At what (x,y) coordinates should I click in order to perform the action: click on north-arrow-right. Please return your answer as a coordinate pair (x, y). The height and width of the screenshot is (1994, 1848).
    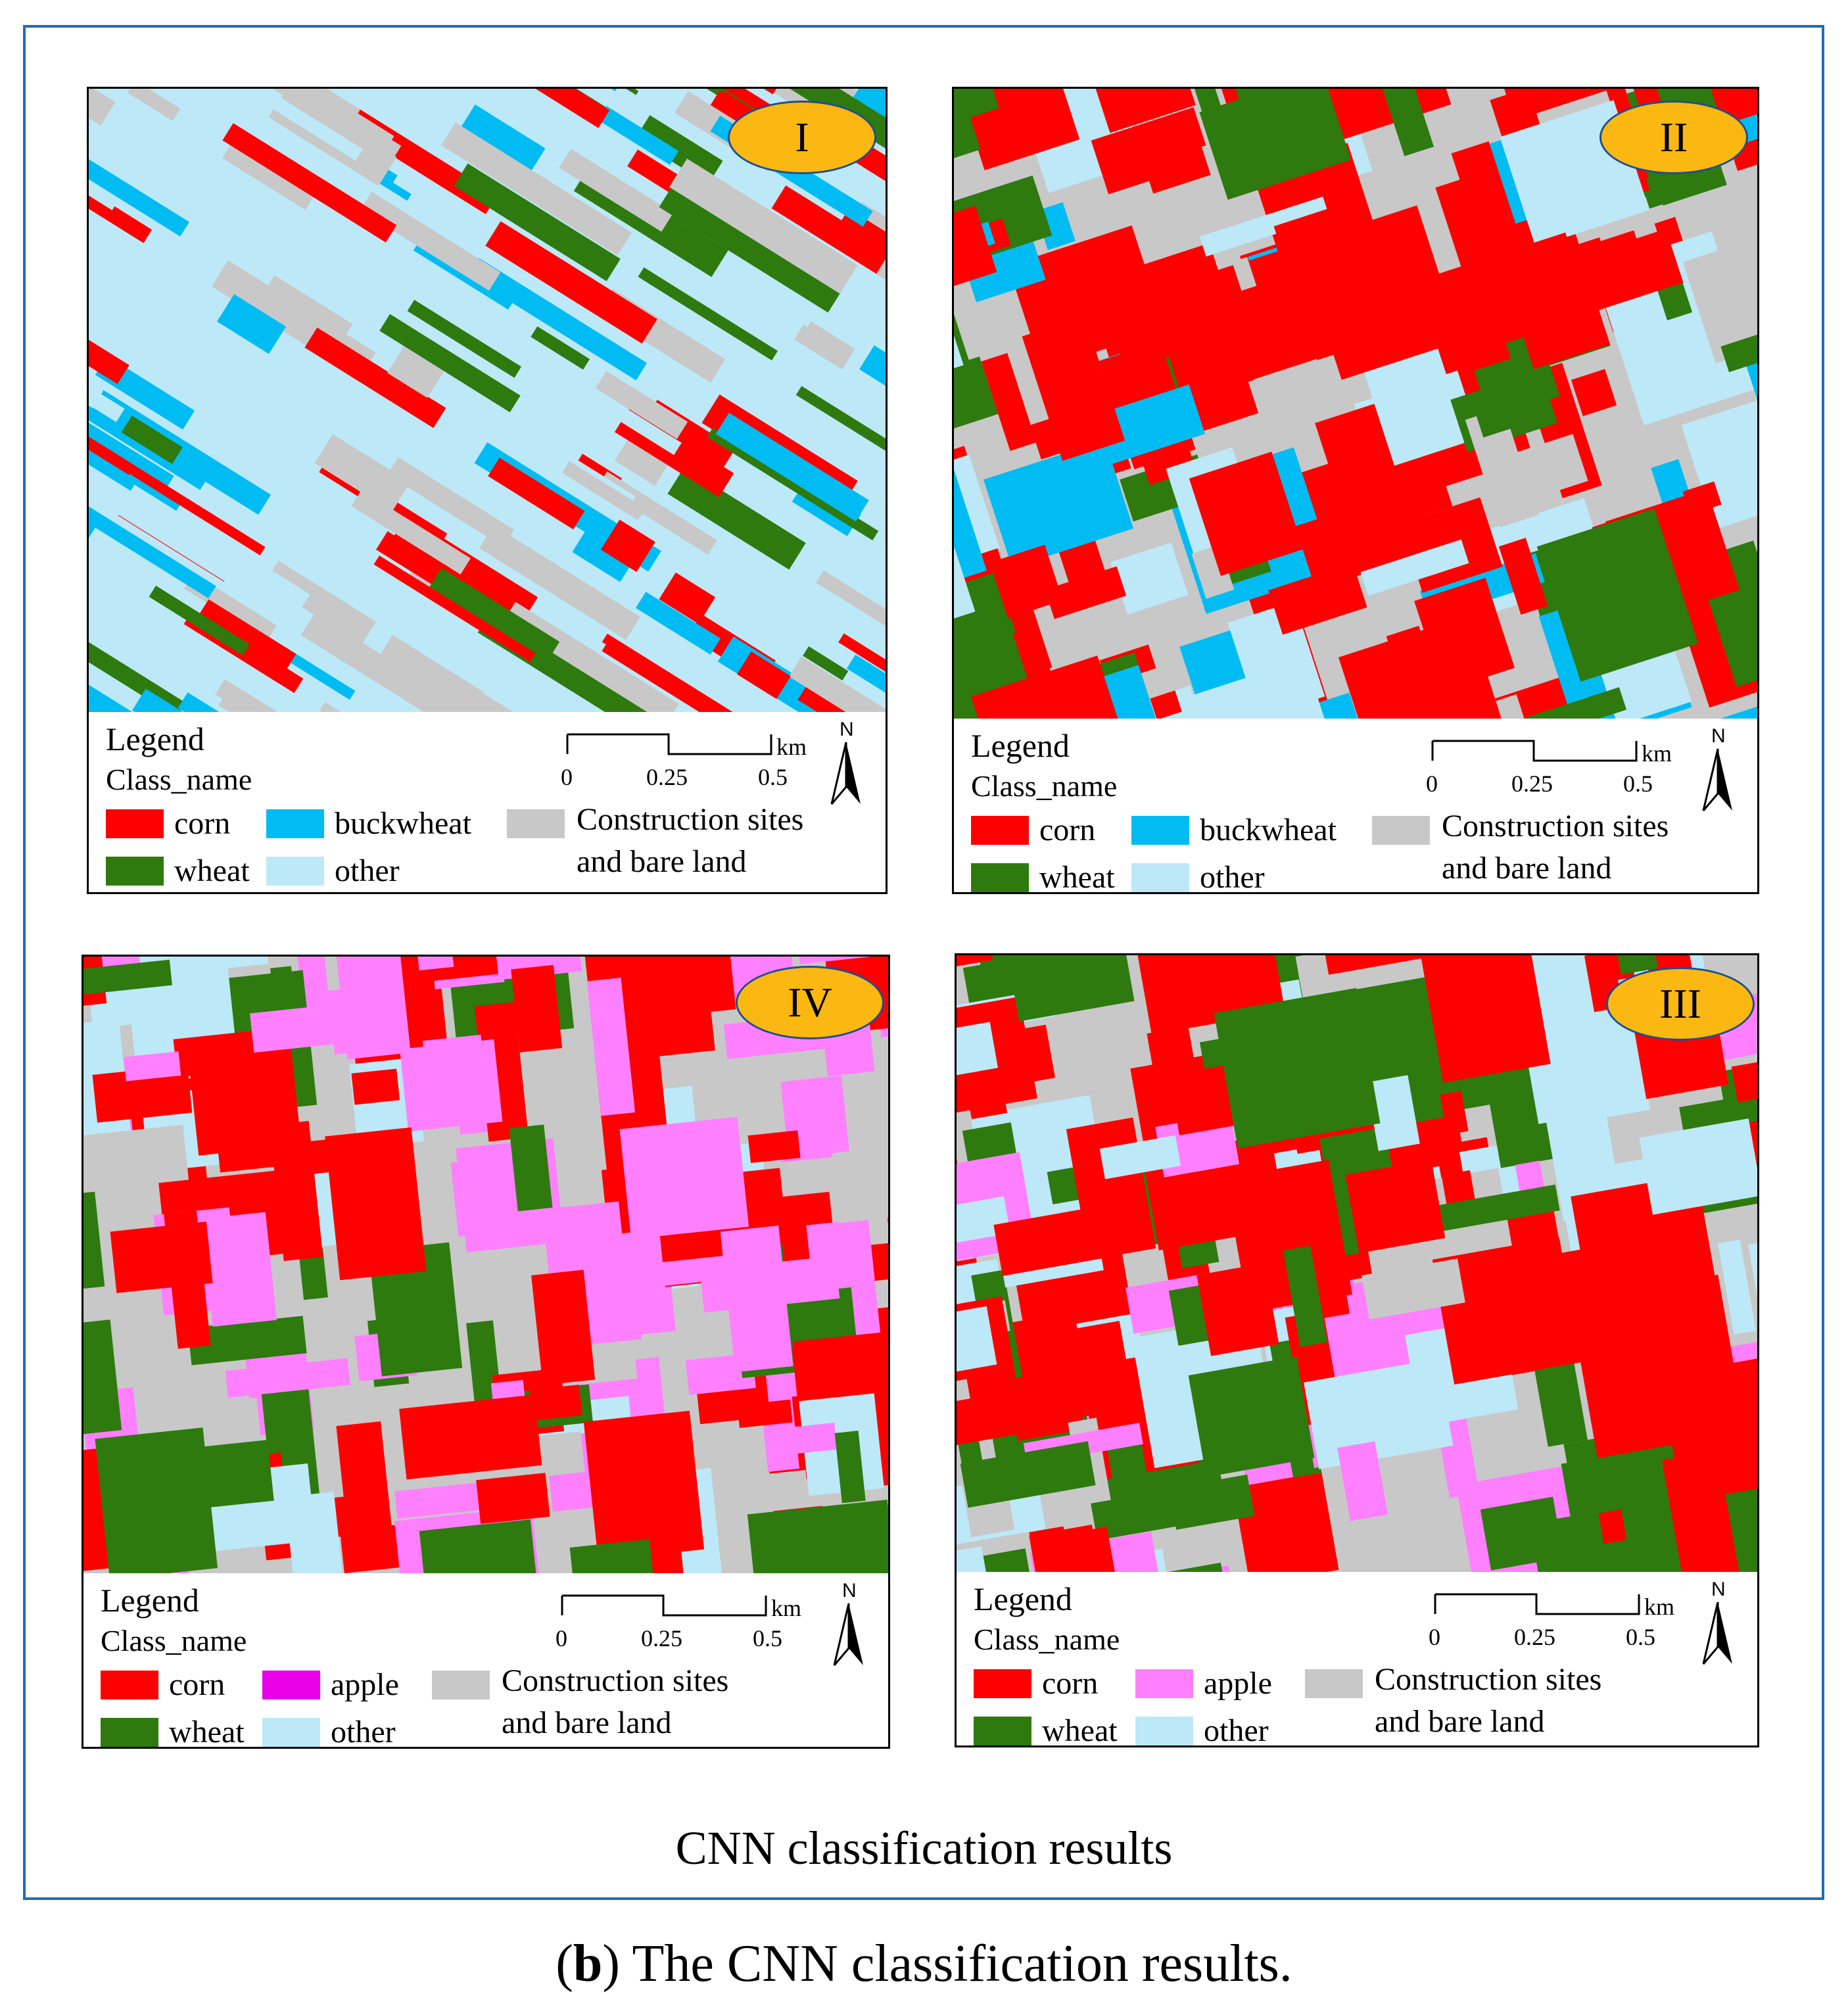
    Looking at the image, I should click on (1725, 780).